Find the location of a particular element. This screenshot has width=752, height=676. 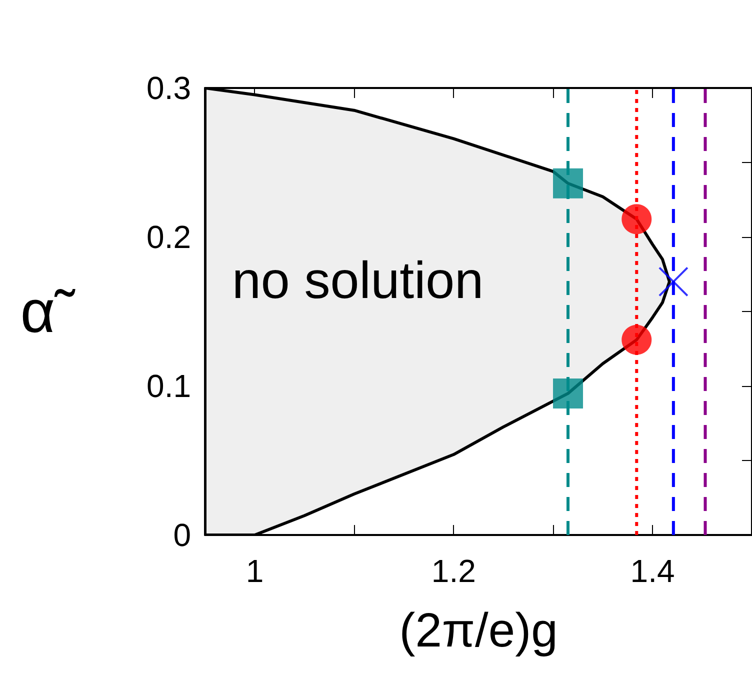

annotation: no solution is located at coordinates (358, 281).